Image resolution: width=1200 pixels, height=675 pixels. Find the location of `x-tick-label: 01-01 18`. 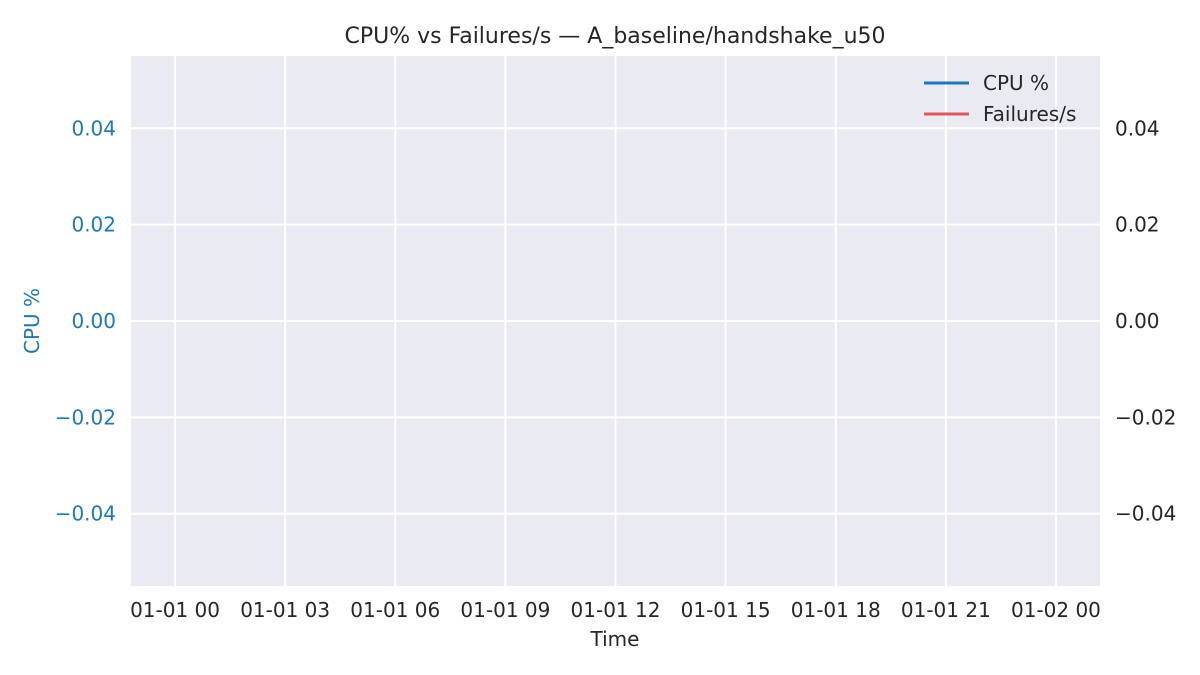

x-tick-label: 01-01 18 is located at coordinates (836, 610).